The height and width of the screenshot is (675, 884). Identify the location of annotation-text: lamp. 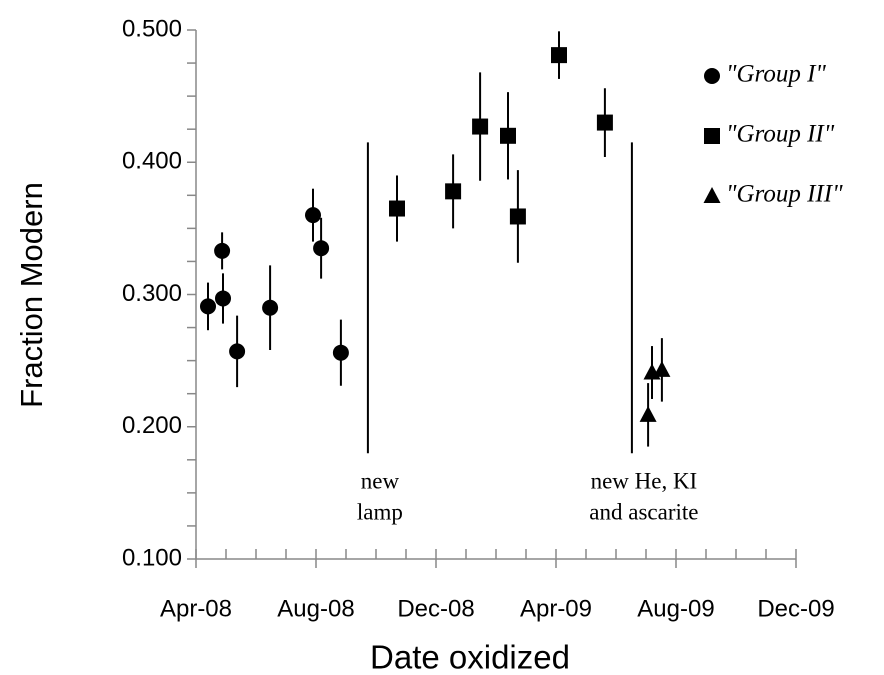
(380, 511).